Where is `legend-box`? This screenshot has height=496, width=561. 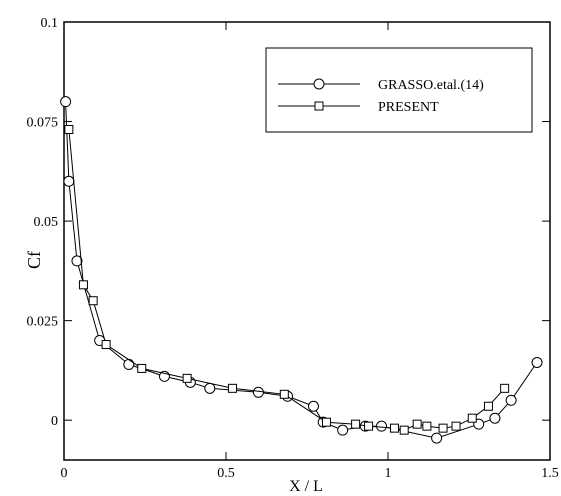
legend-box is located at coordinates (399, 90).